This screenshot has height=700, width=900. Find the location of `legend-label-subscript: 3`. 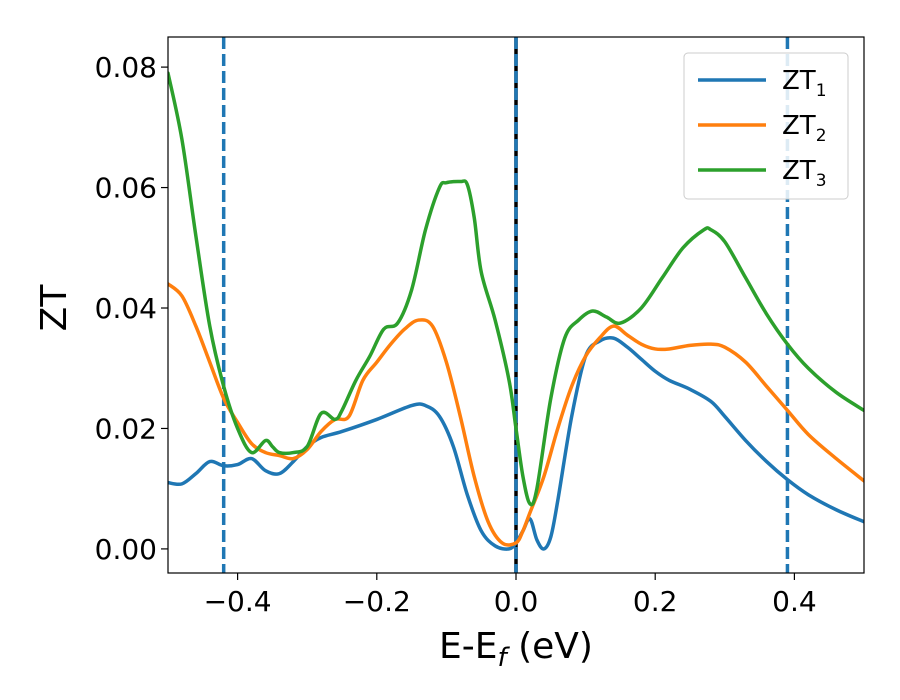

legend-label-subscript: 3 is located at coordinates (821, 181).